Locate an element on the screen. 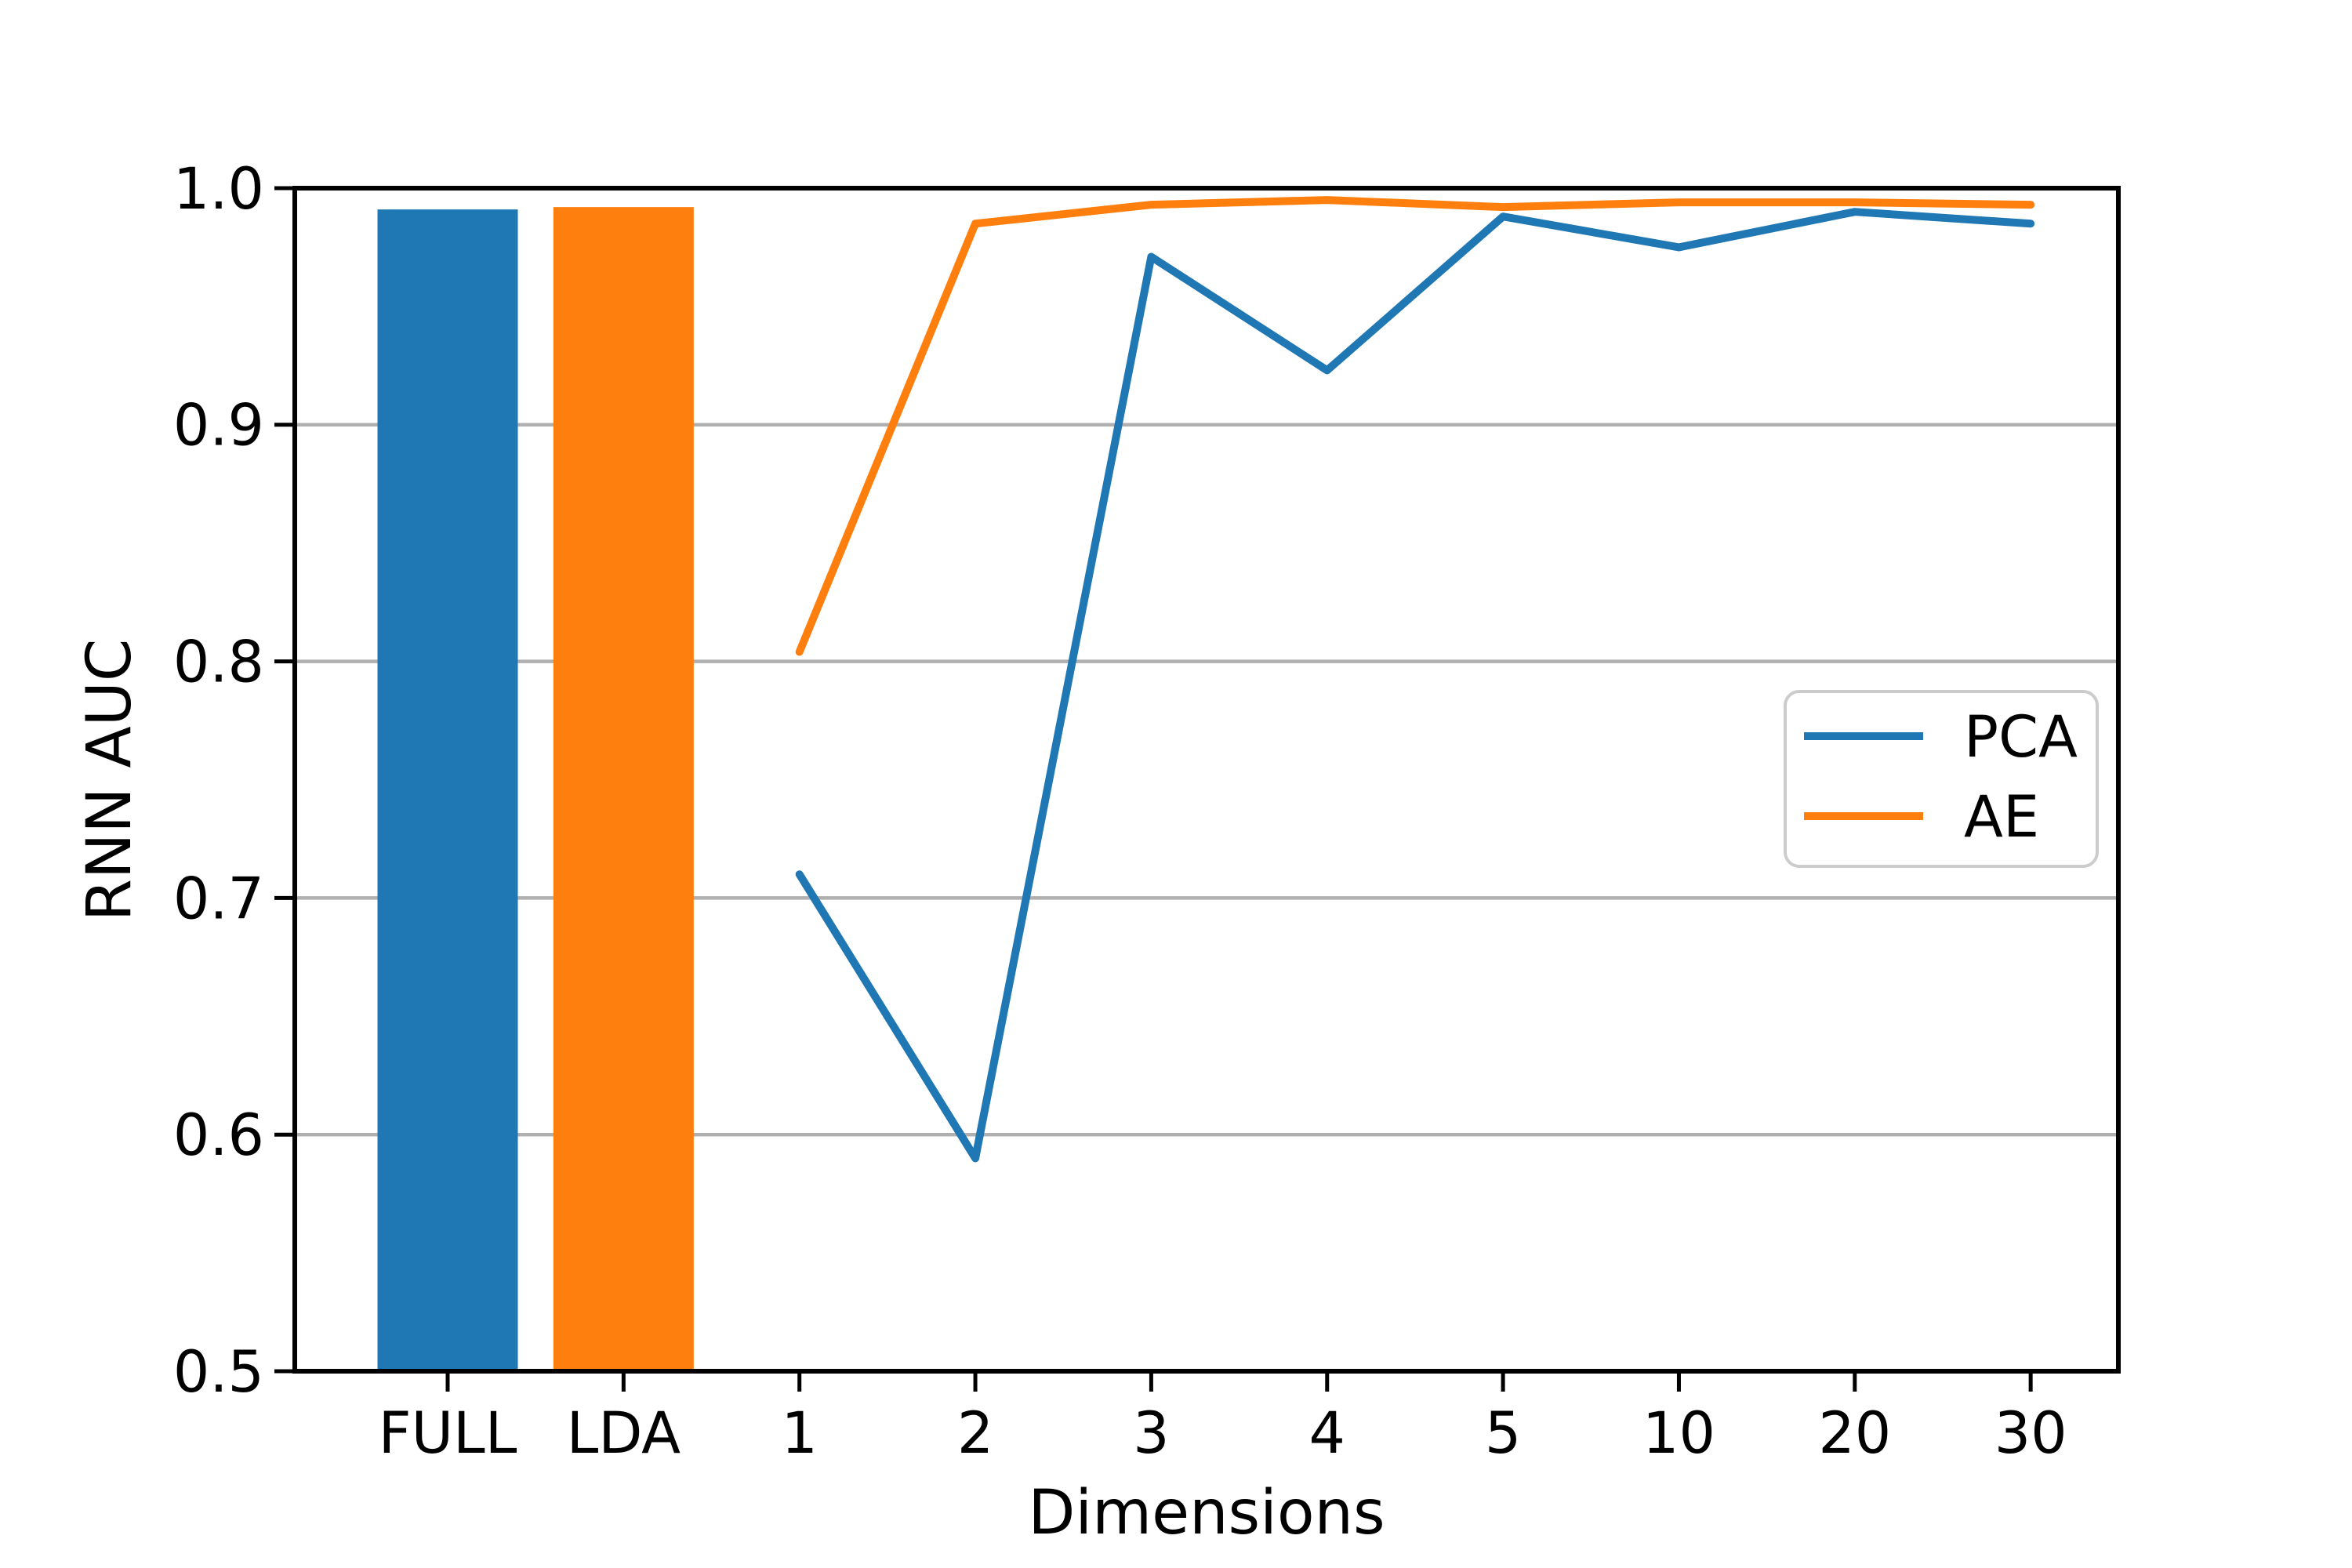 This screenshot has width=2352, height=1568. y-tick-label: 0.5 is located at coordinates (219, 1372).